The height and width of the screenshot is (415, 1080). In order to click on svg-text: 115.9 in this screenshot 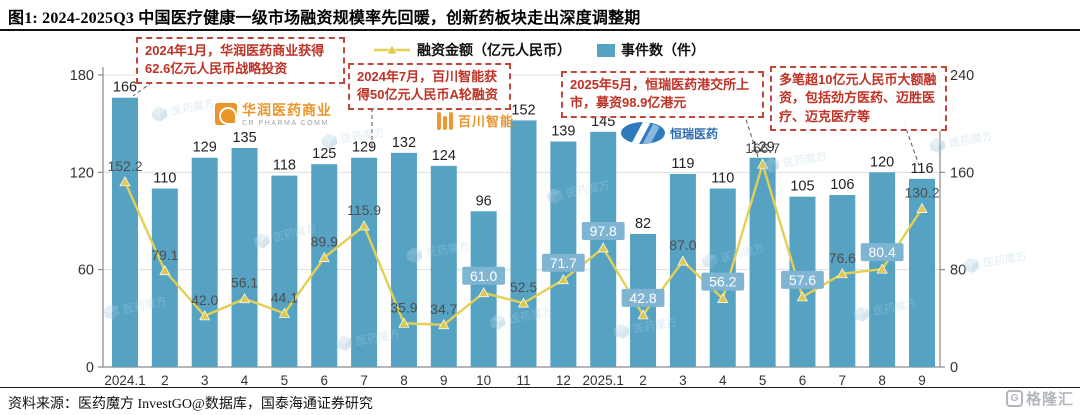, I will do `click(364, 210)`.